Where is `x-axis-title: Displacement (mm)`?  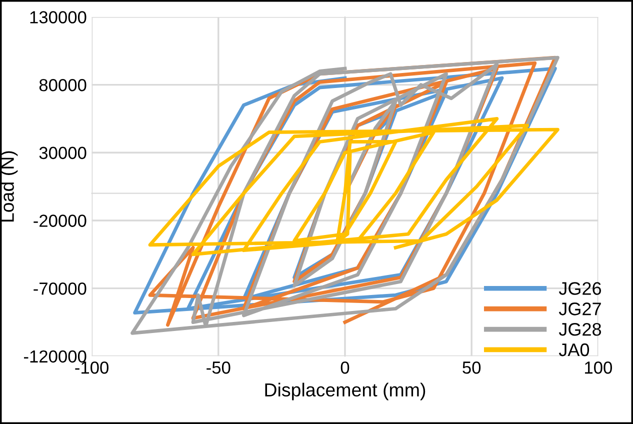 x-axis-title: Displacement (mm) is located at coordinates (345, 391).